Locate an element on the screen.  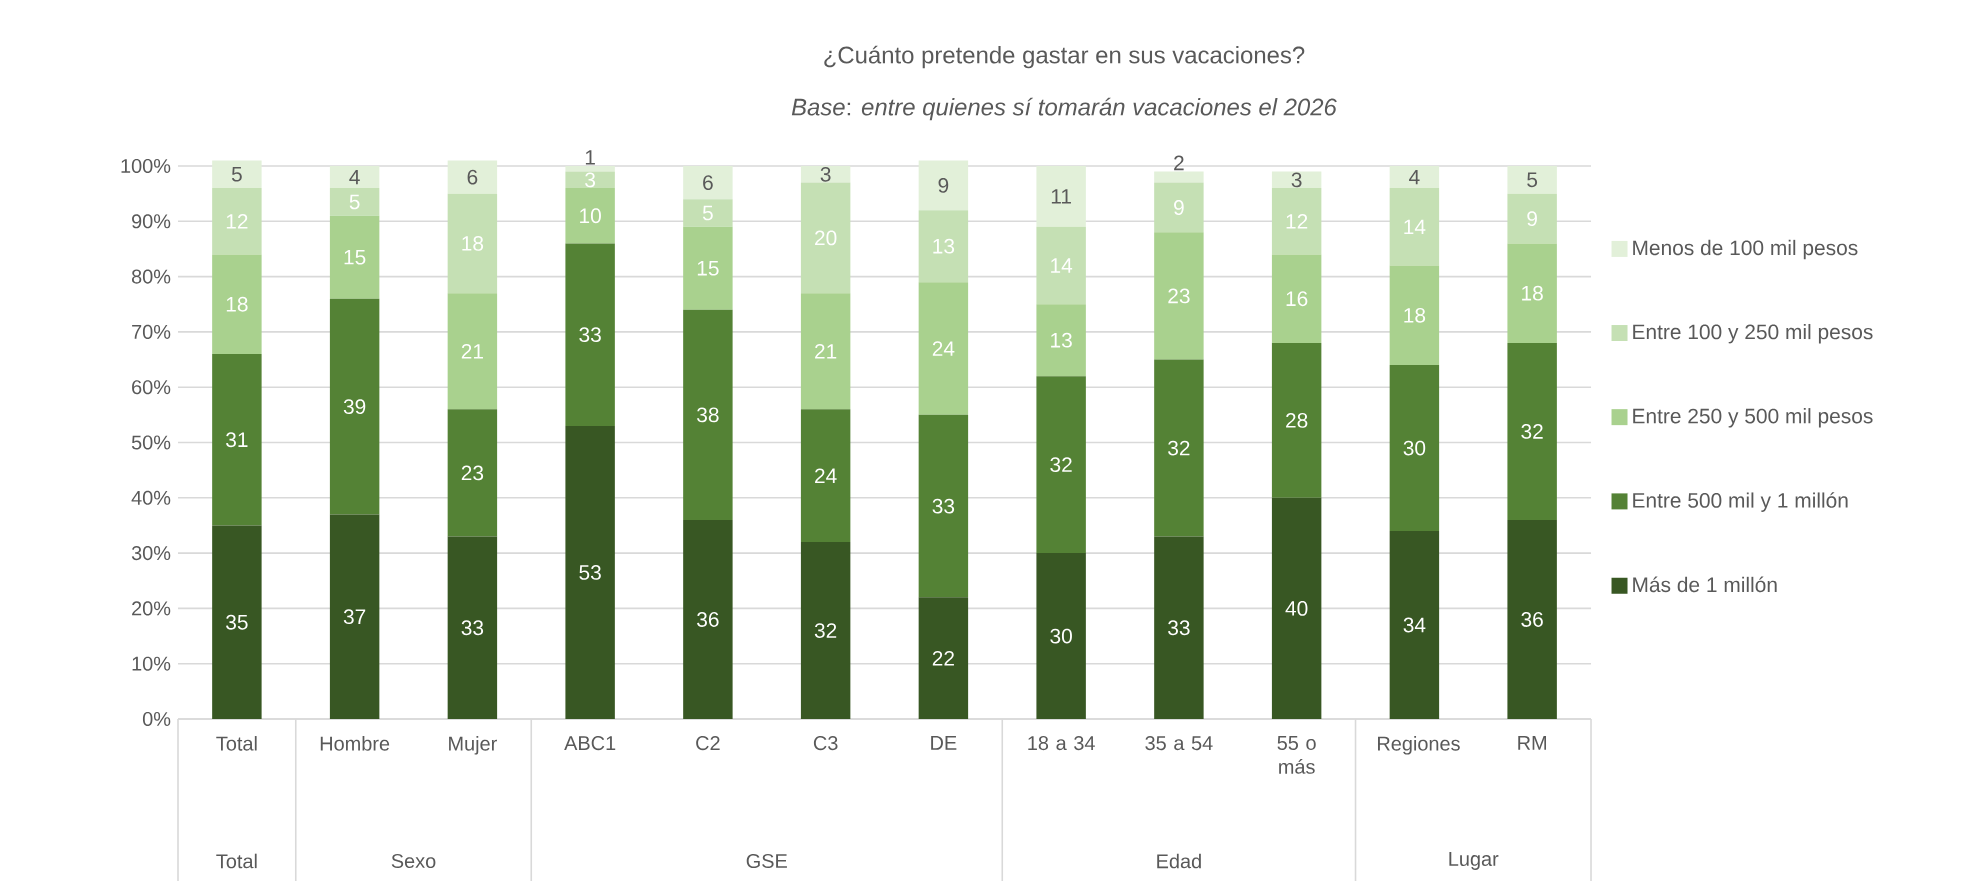
text: Sexo is located at coordinates (413, 861).